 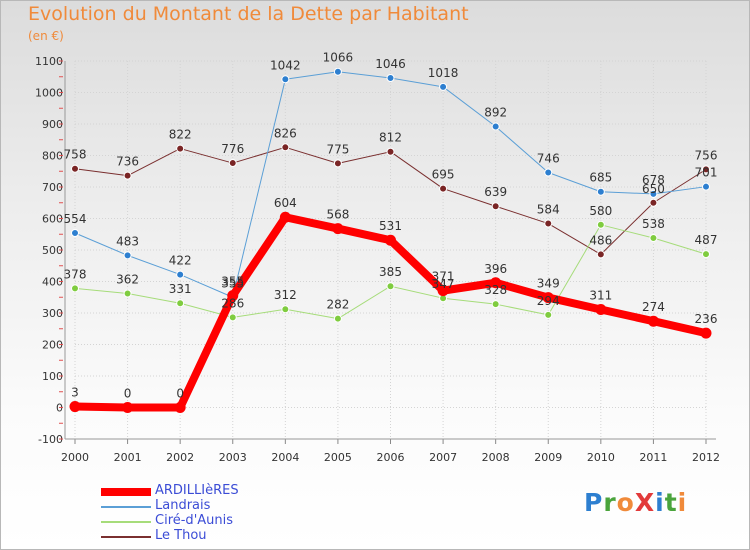 What do you see at coordinates (391, 457) in the screenshot?
I see `x-tick-label: 2006` at bounding box center [391, 457].